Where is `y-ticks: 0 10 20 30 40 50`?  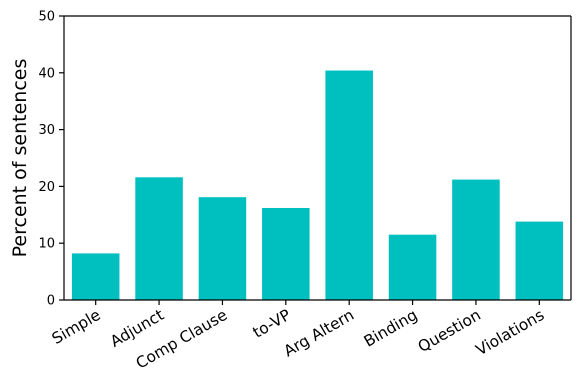
y-ticks: 0 10 20 30 40 50 is located at coordinates (51, 159).